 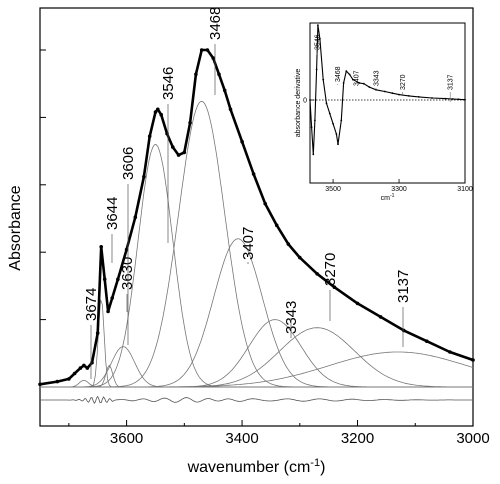 What do you see at coordinates (357, 438) in the screenshot?
I see `x-tick-label: 3200` at bounding box center [357, 438].